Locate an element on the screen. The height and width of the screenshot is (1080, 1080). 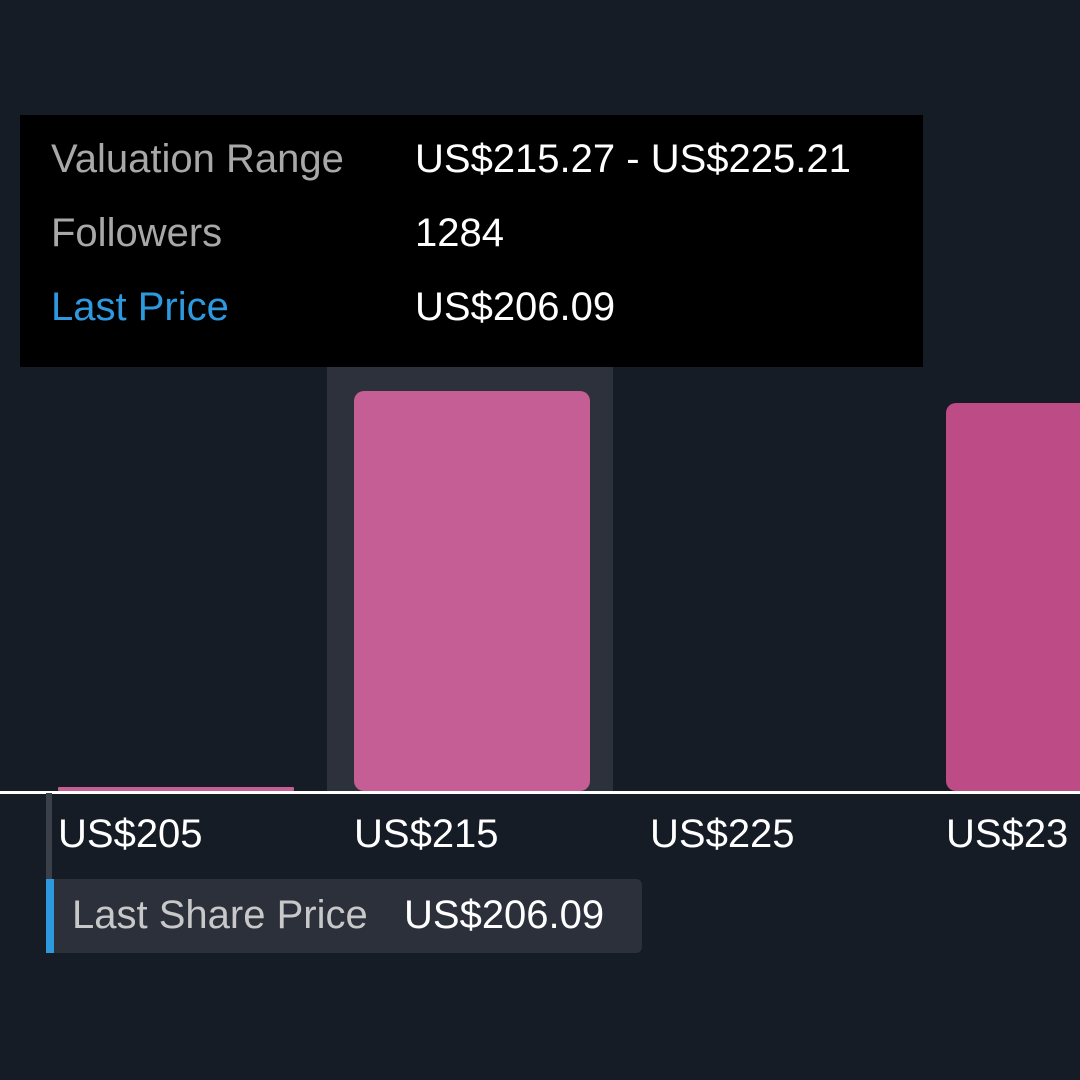
tick-label: US$23 is located at coordinates (1007, 834).